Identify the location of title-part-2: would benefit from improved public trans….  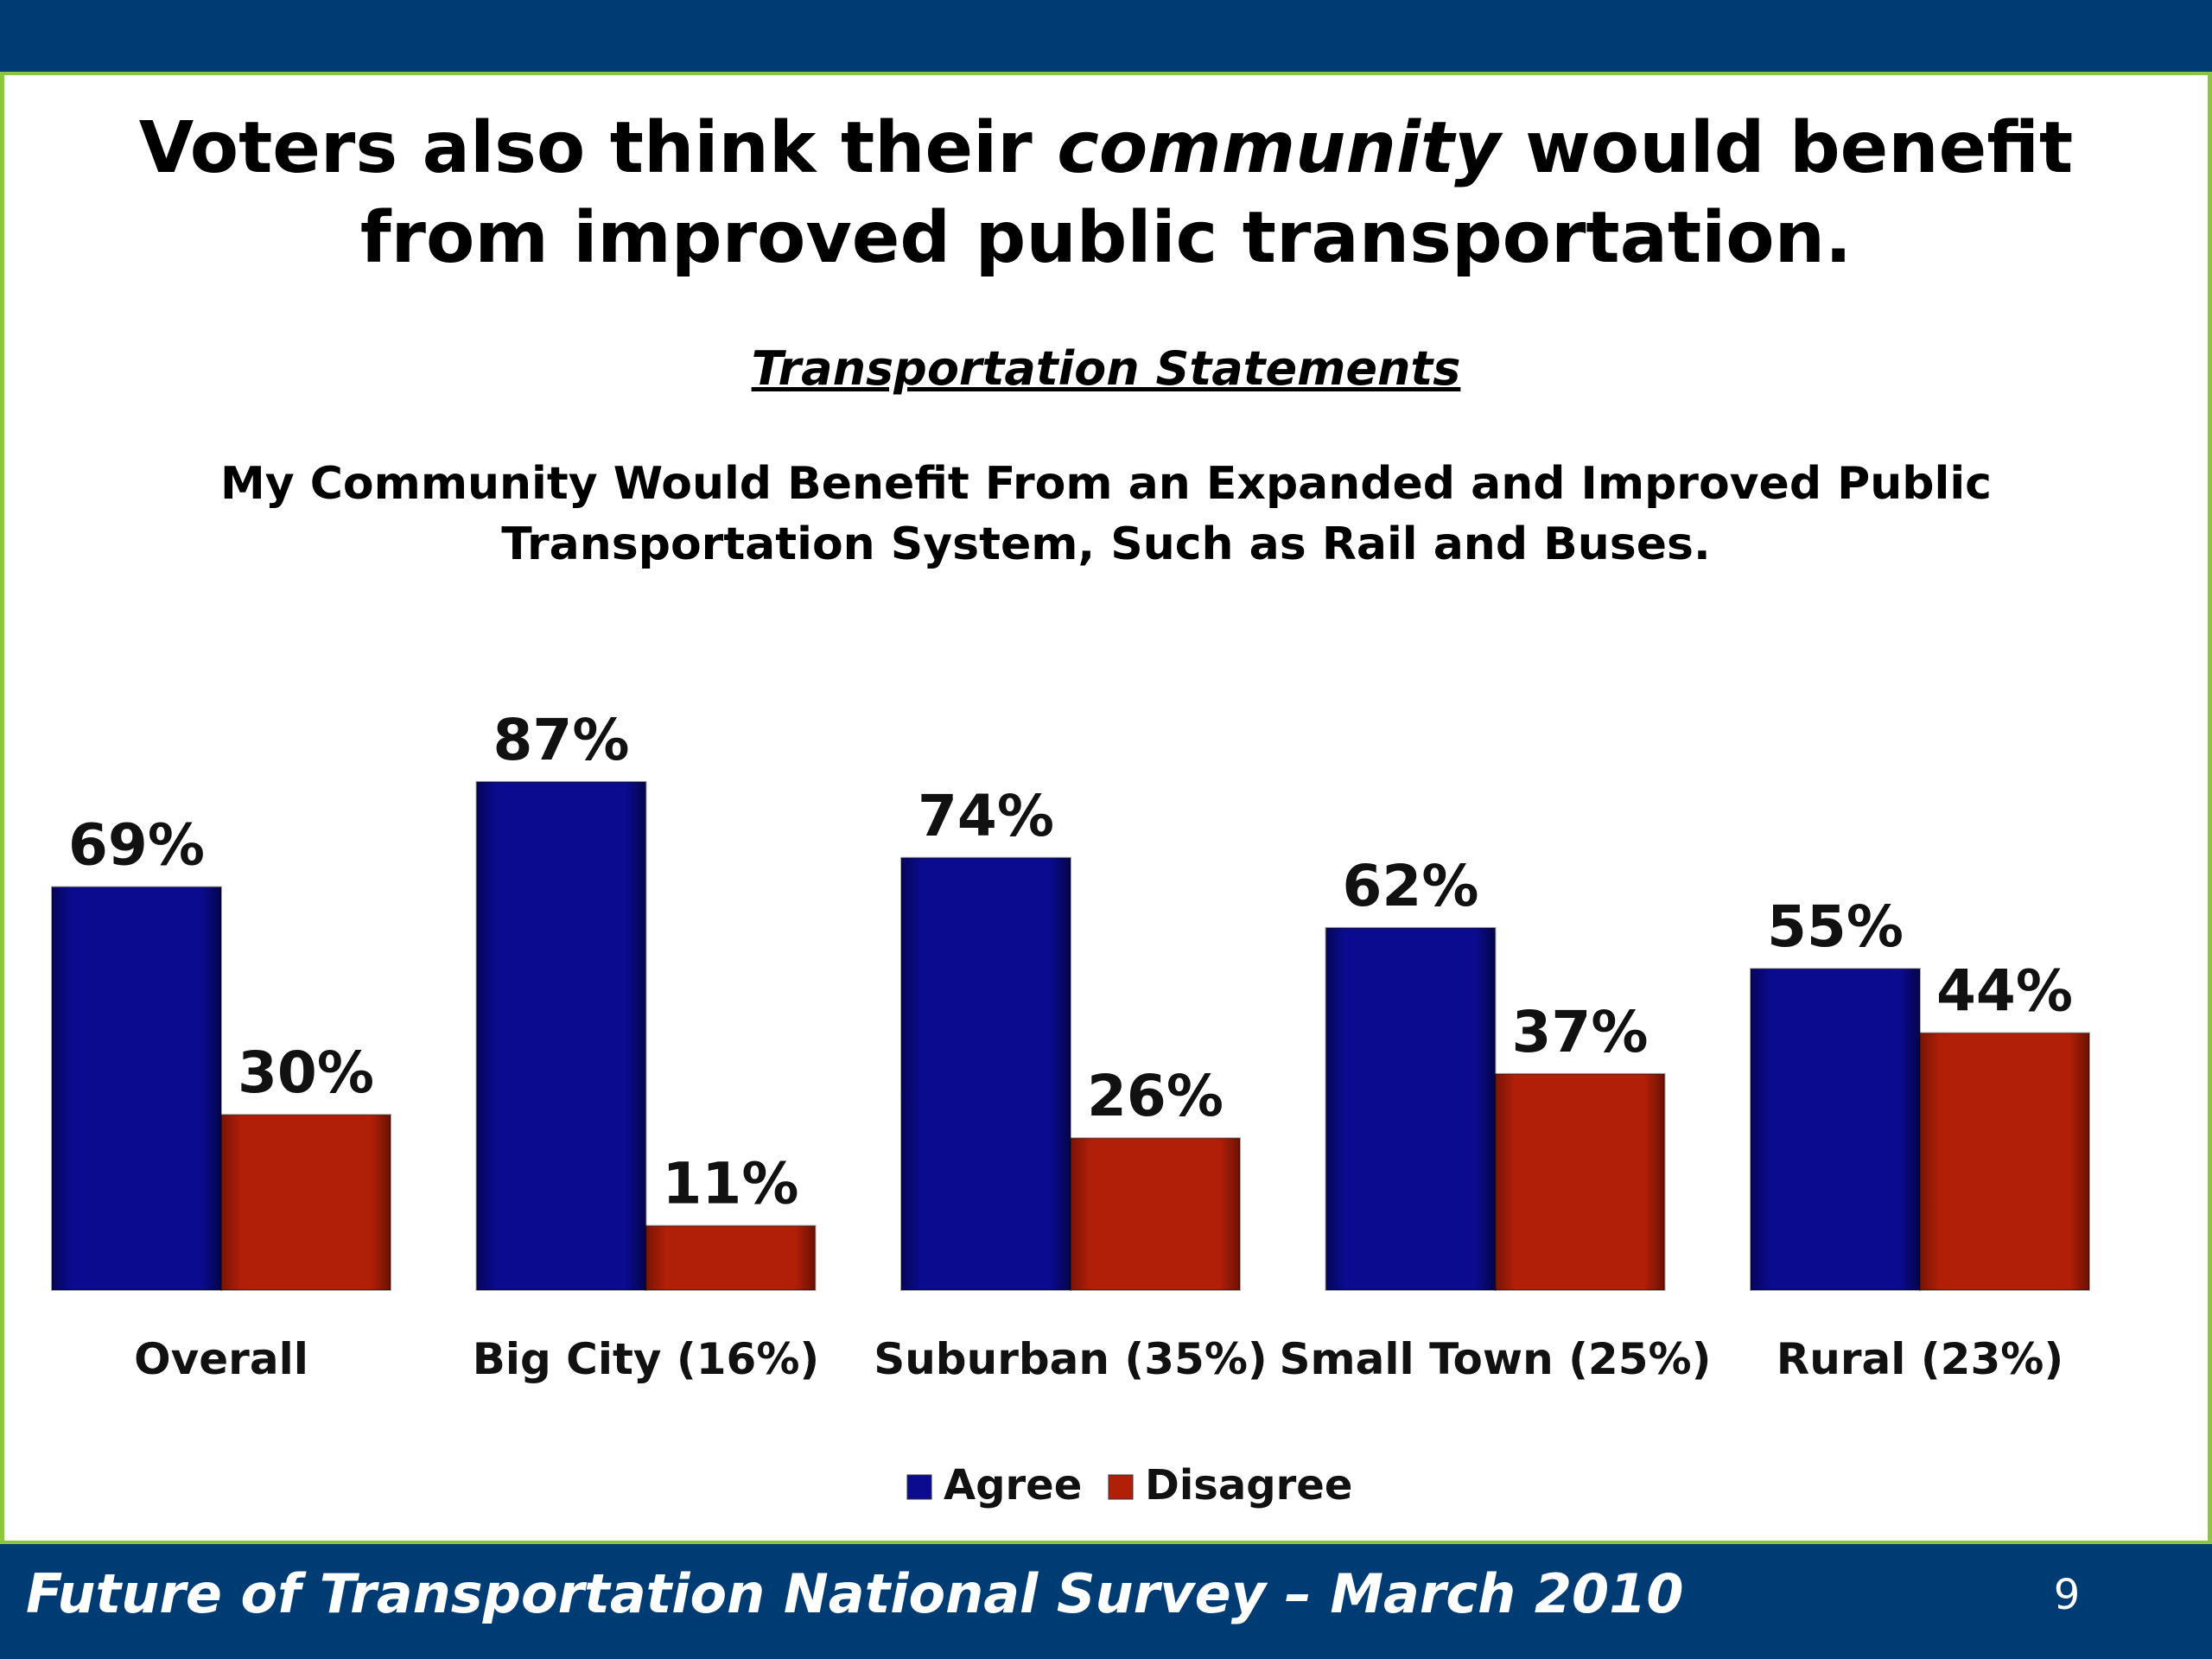
(1216, 193).